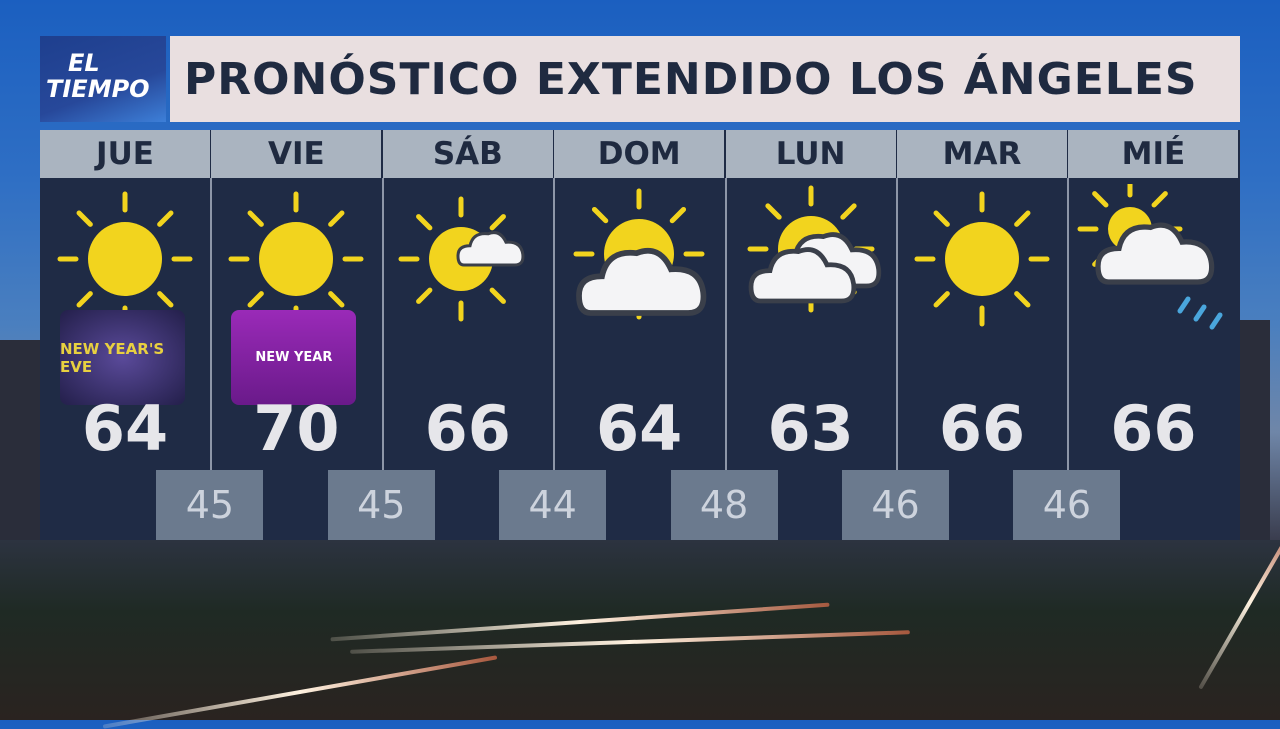  I want to click on day-label: LUN, so click(810, 154).